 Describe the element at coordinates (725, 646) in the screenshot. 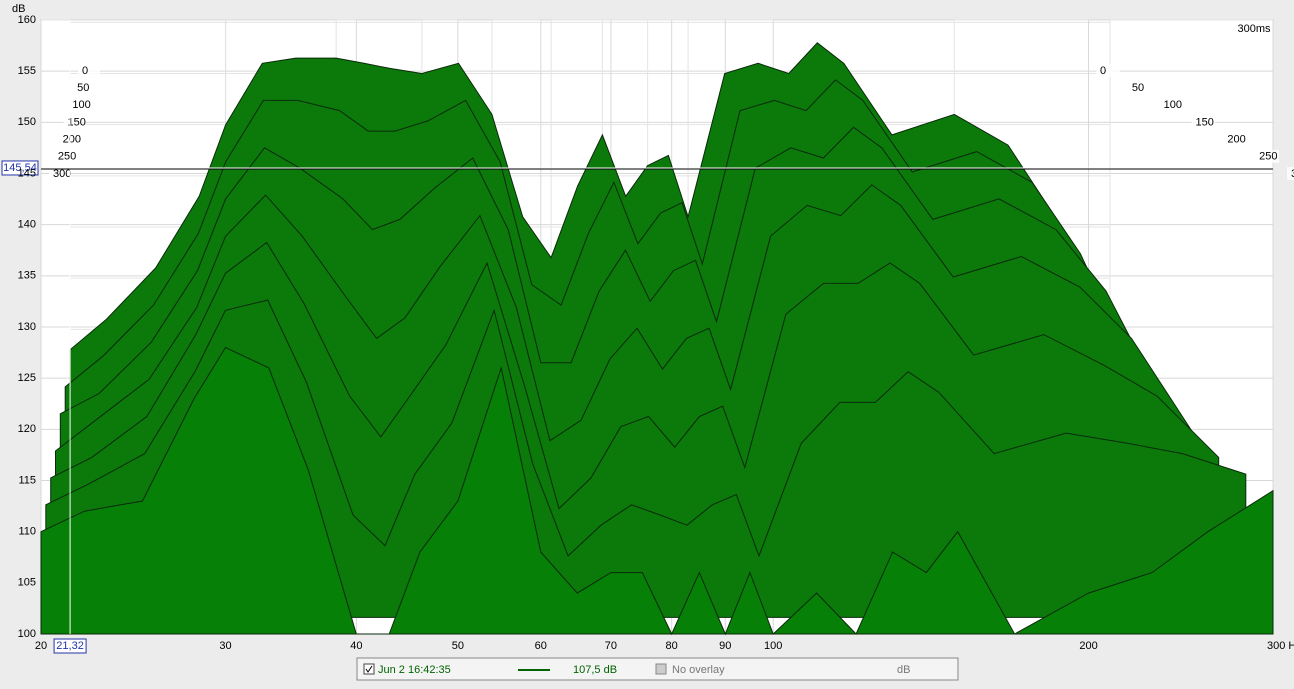

I see `x-tick-label: 90` at that location.